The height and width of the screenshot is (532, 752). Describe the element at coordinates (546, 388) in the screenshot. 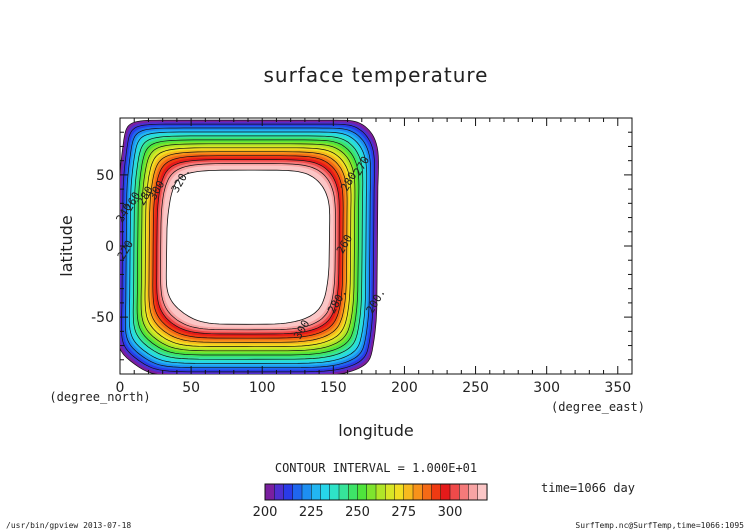

I see `x-tick-label: 300` at that location.